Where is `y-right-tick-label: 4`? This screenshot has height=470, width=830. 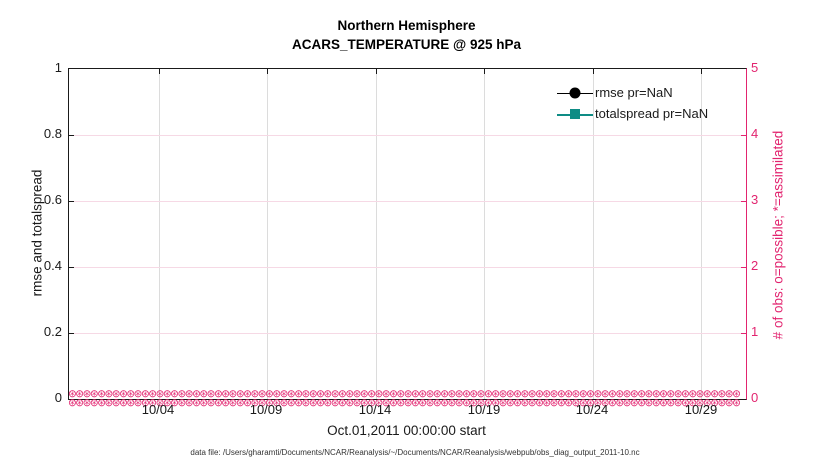 y-right-tick-label: 4 is located at coordinates (755, 133).